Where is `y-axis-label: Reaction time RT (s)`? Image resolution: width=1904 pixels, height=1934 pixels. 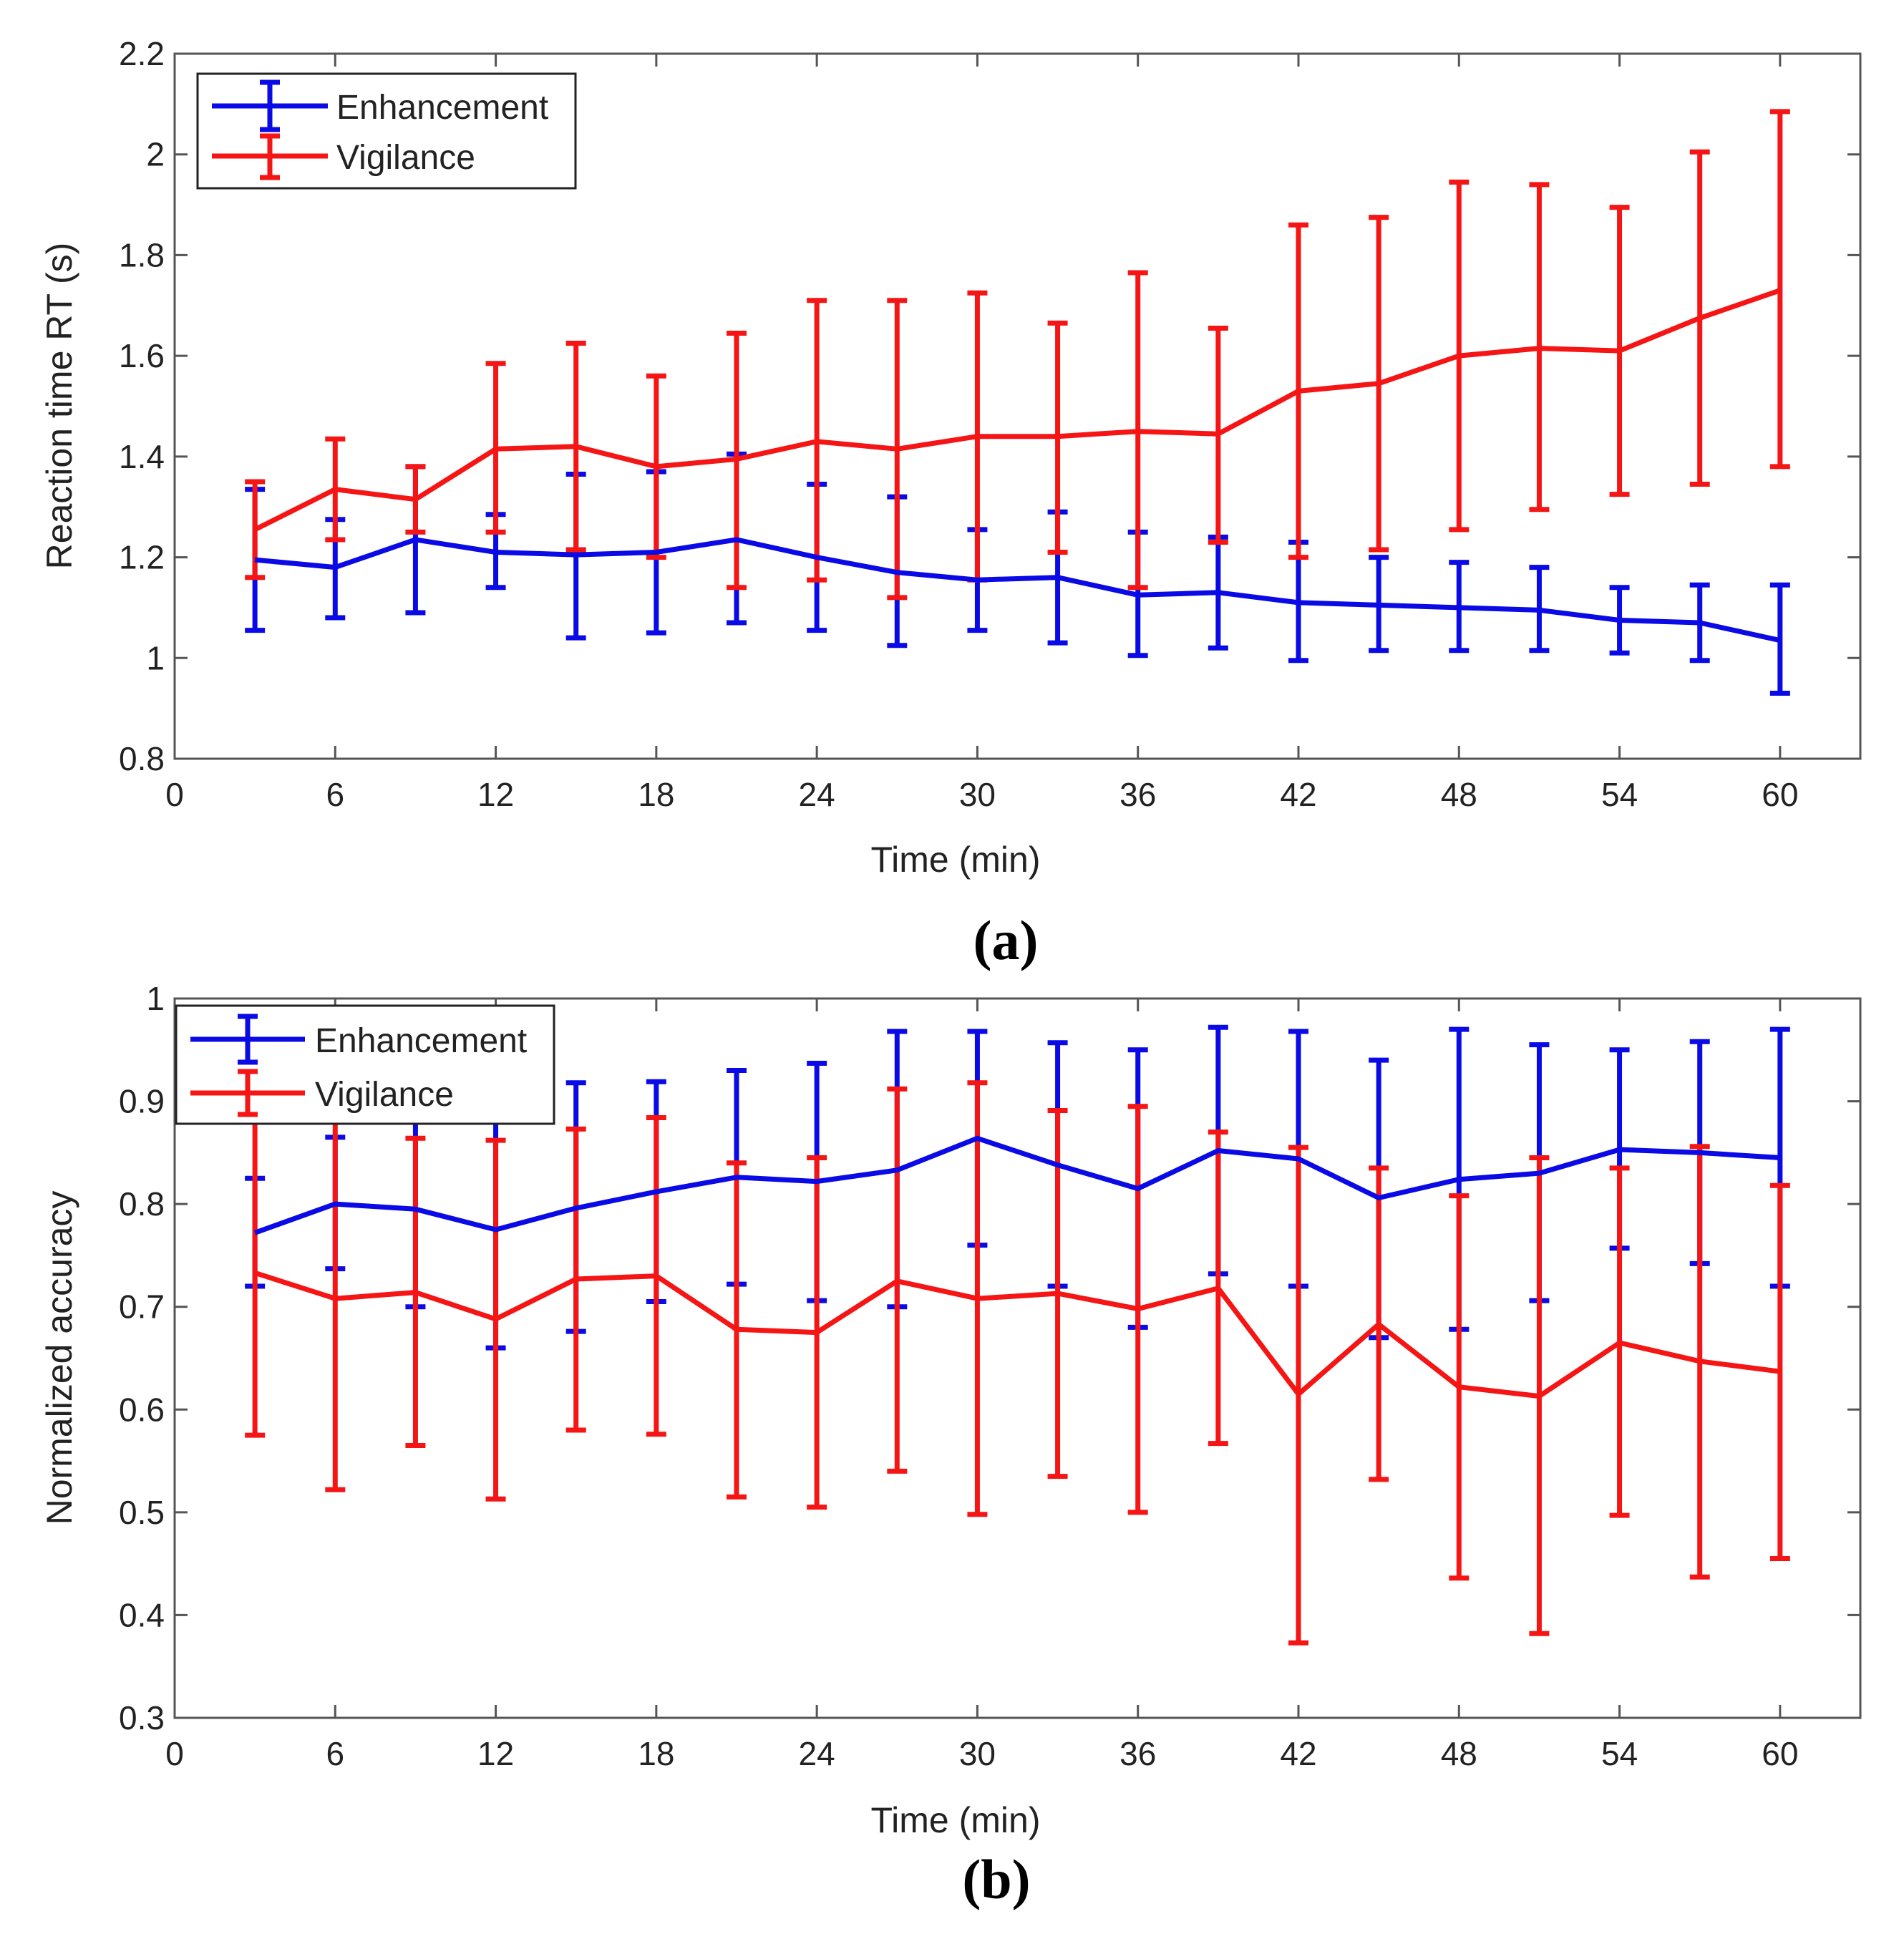 y-axis-label: Reaction time RT (s) is located at coordinates (59, 406).